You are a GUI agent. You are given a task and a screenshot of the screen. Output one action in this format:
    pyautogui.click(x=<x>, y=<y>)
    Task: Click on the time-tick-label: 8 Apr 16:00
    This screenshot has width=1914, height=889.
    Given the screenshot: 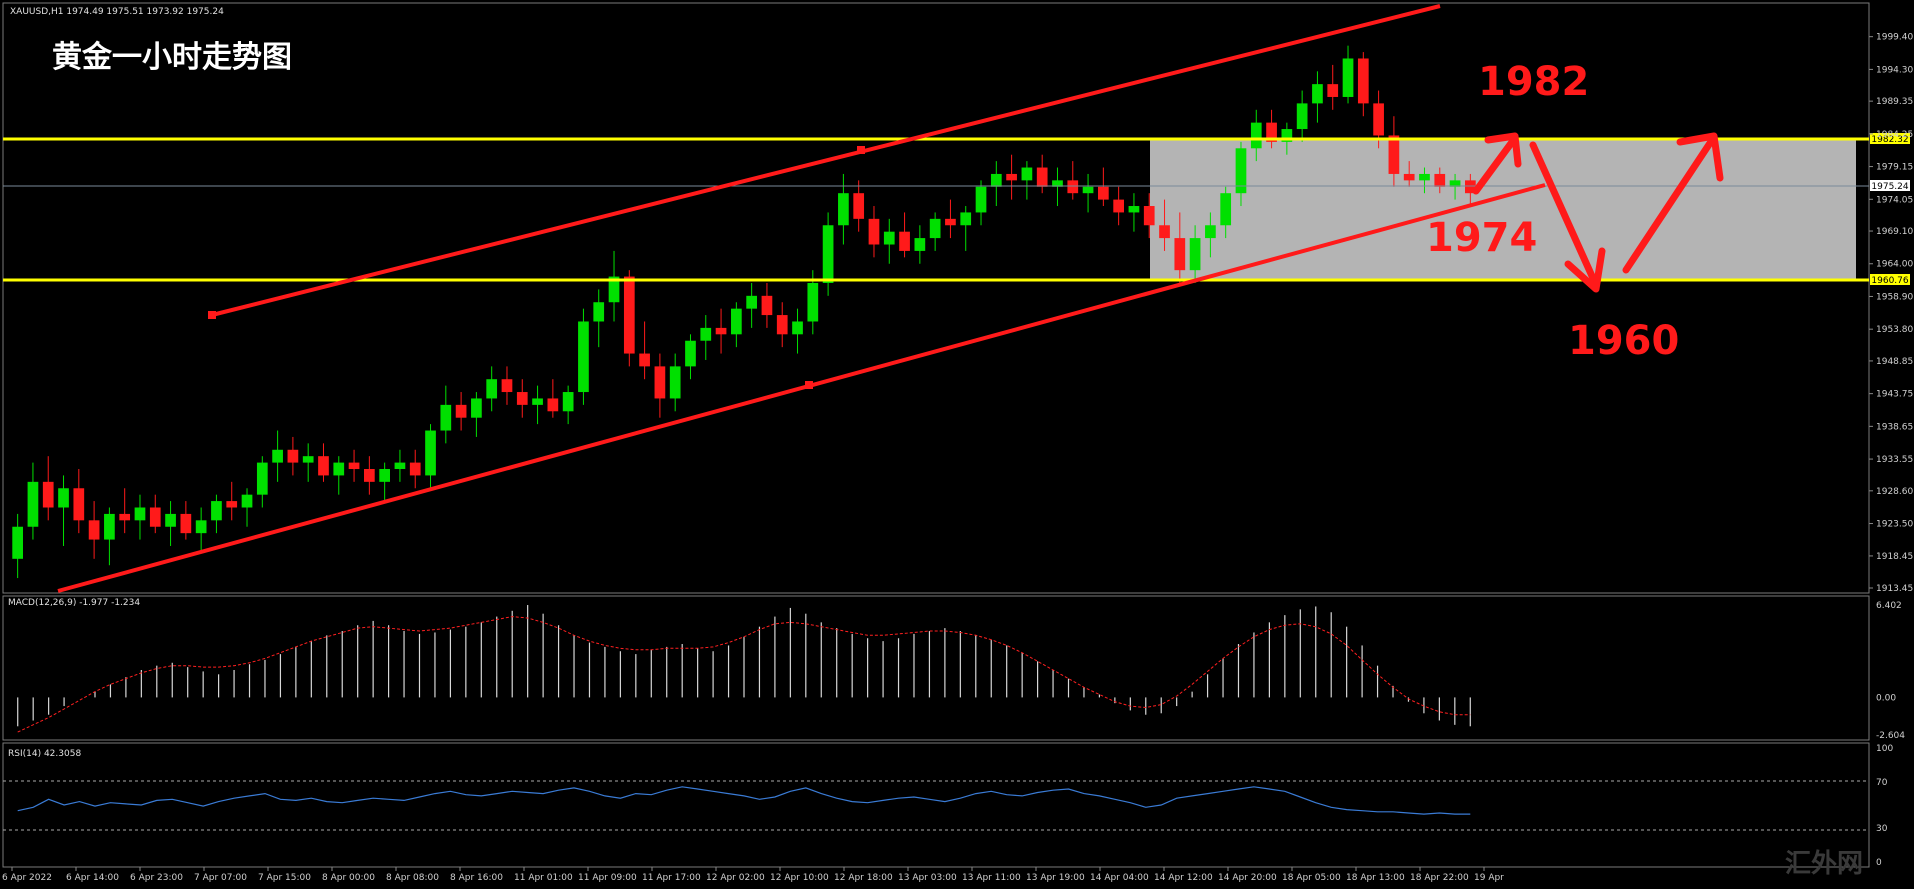 What is the action you would take?
    pyautogui.click(x=476, y=878)
    